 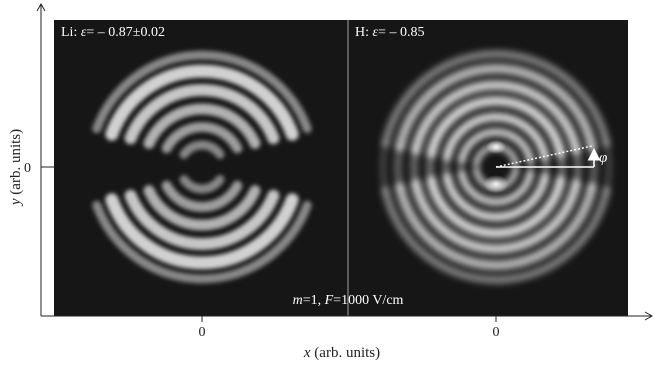 I want to click on y-axis-title: y (arb. units), so click(x=16, y=168).